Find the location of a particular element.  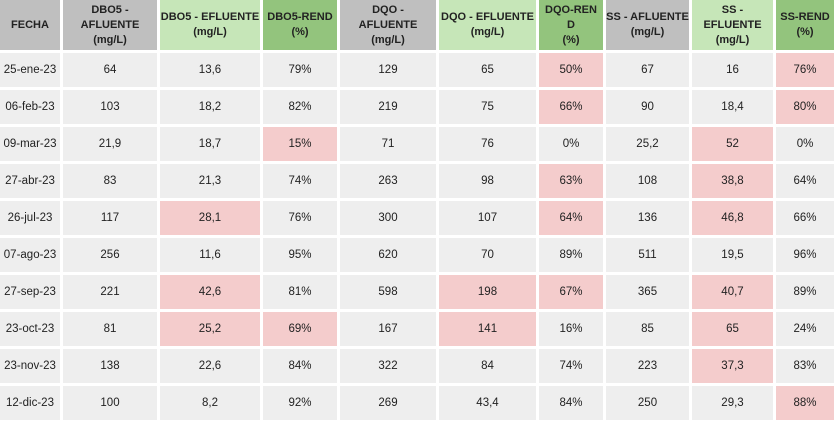

table-row: 26-jul-23 117 28,1 76% 300 107 64% 136 46,8 66% is located at coordinates (417, 218).